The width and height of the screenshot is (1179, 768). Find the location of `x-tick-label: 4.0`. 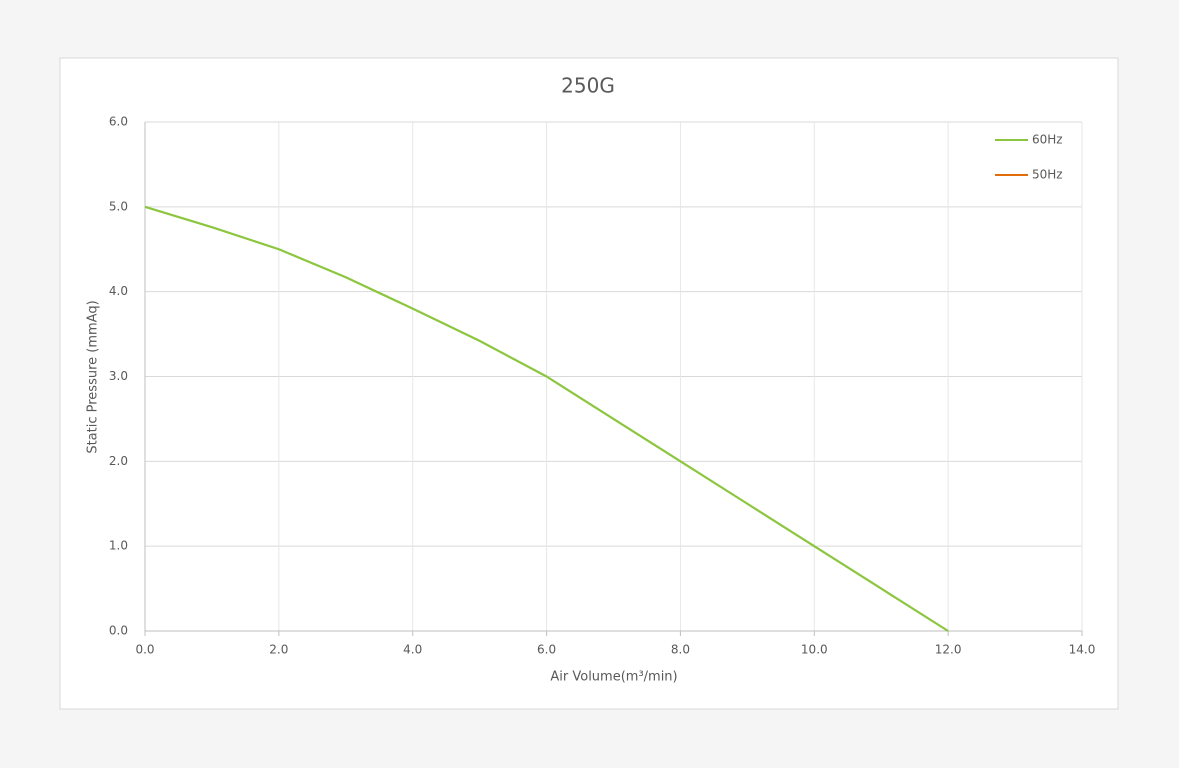

x-tick-label: 4.0 is located at coordinates (412, 650).